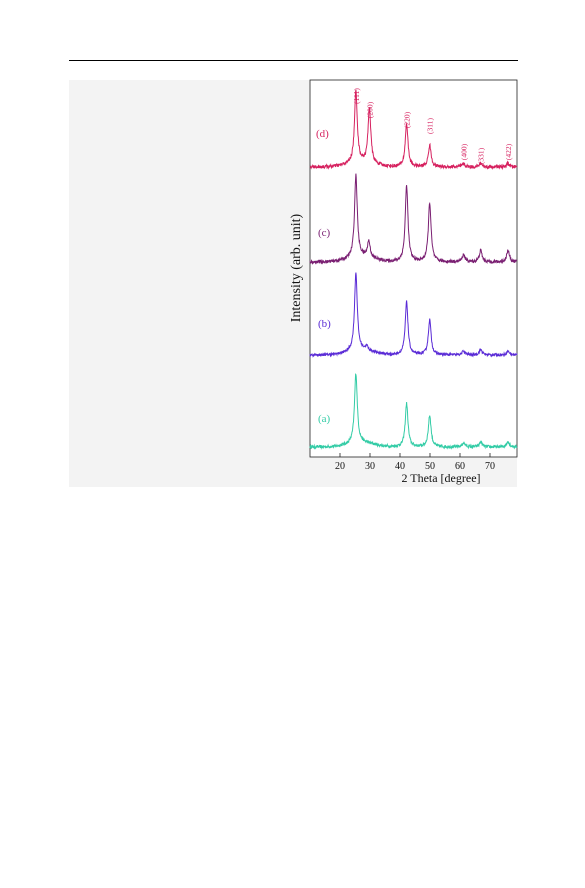 This screenshot has height=888, width=585. I want to click on peak-annotation: (311), so click(430, 126).